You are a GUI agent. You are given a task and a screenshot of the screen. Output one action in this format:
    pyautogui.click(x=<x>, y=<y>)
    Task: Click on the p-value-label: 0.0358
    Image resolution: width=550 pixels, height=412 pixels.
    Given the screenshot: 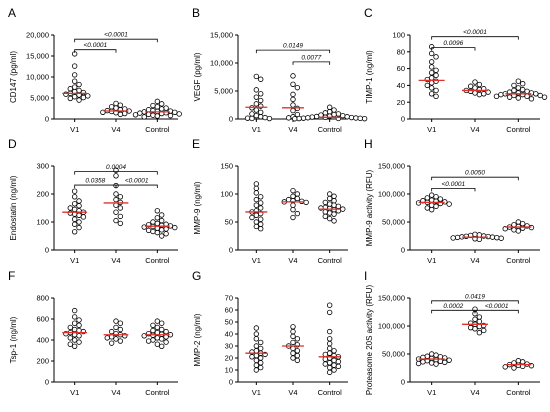 What is the action you would take?
    pyautogui.click(x=95, y=181)
    